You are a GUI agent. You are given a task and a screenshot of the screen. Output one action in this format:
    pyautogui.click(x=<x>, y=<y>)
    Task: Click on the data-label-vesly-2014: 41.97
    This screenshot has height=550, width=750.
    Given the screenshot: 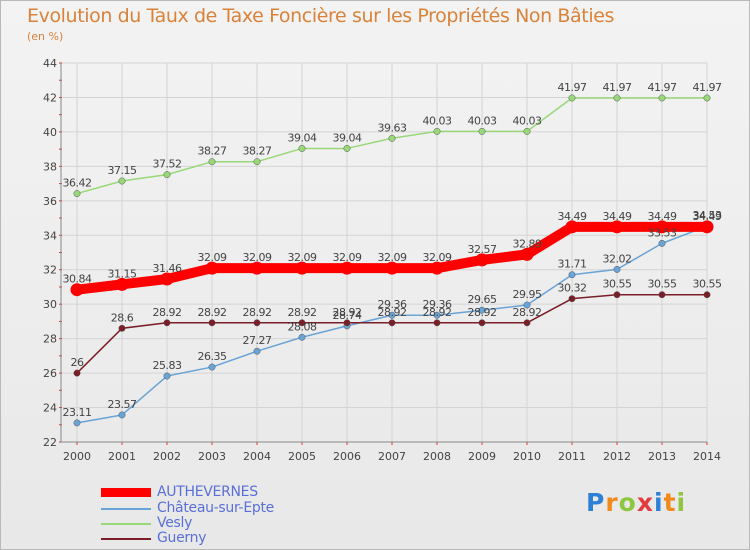 What is the action you would take?
    pyautogui.click(x=707, y=87)
    